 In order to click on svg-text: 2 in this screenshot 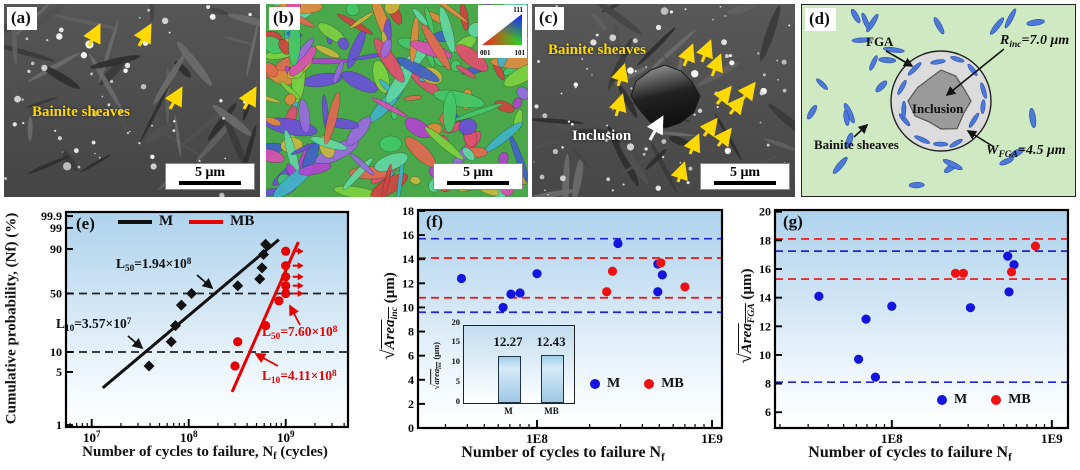, I will do `click(411, 404)`.